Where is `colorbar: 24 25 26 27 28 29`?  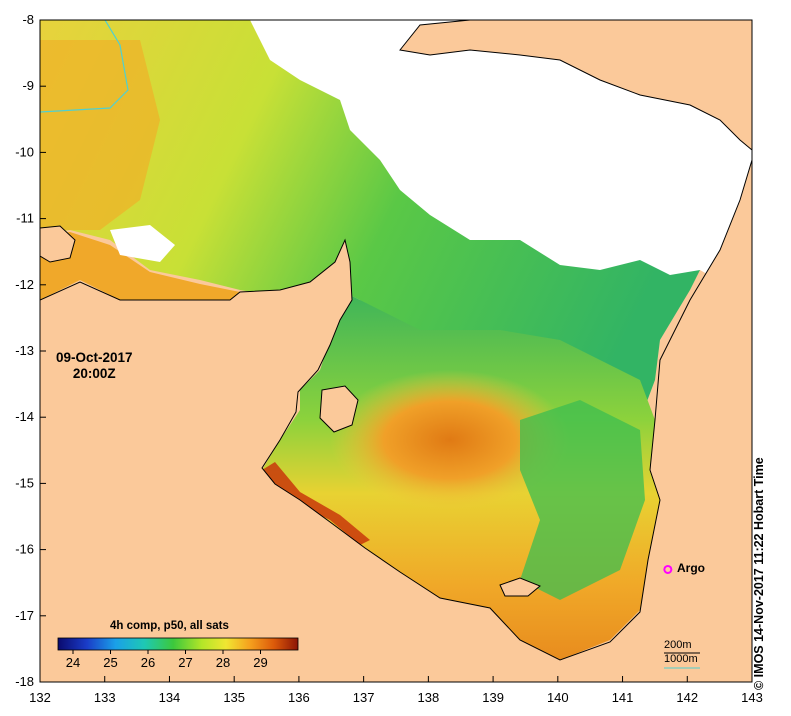 colorbar: 24 25 26 27 28 29 is located at coordinates (178, 653).